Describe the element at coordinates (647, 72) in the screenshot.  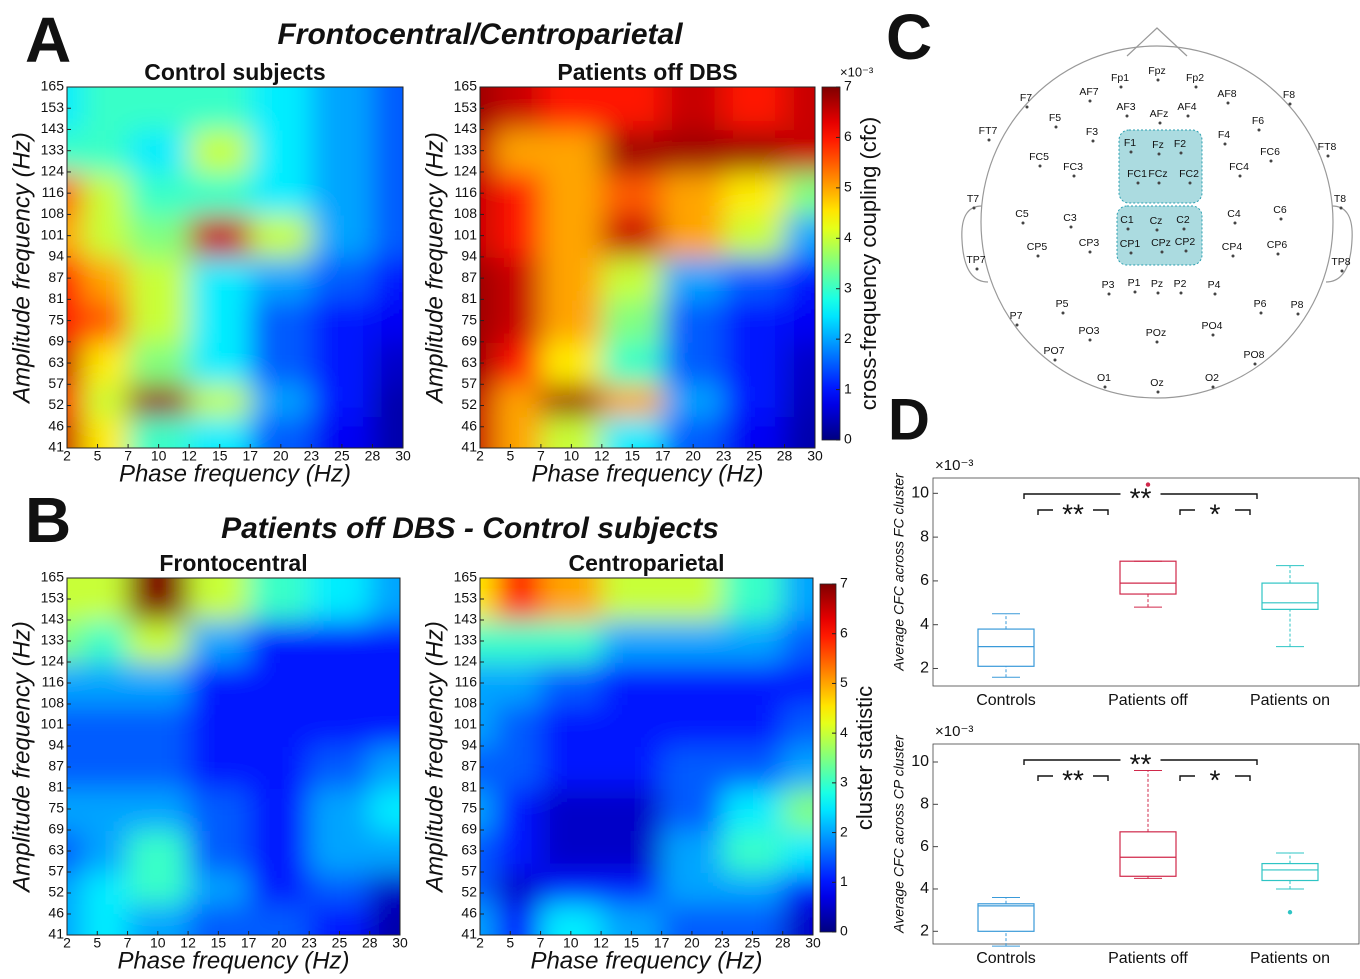
I see `chart-title: Patients off DBS` at that location.